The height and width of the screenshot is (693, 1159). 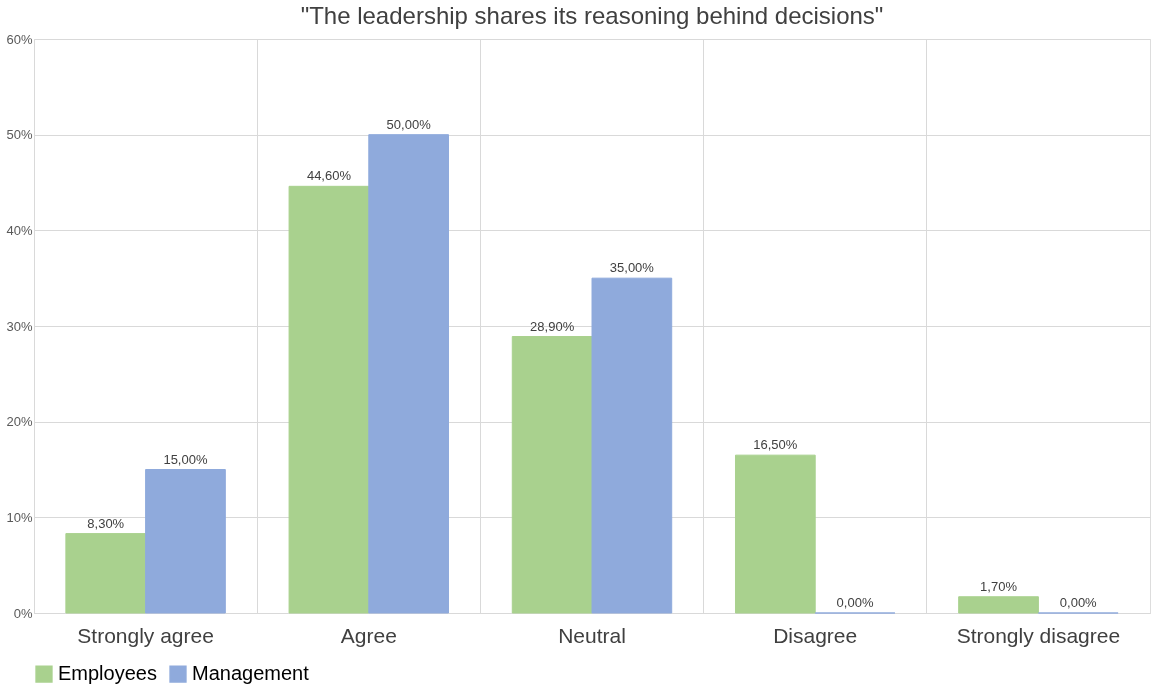 I want to click on data-label: 44,60%, so click(x=329, y=176).